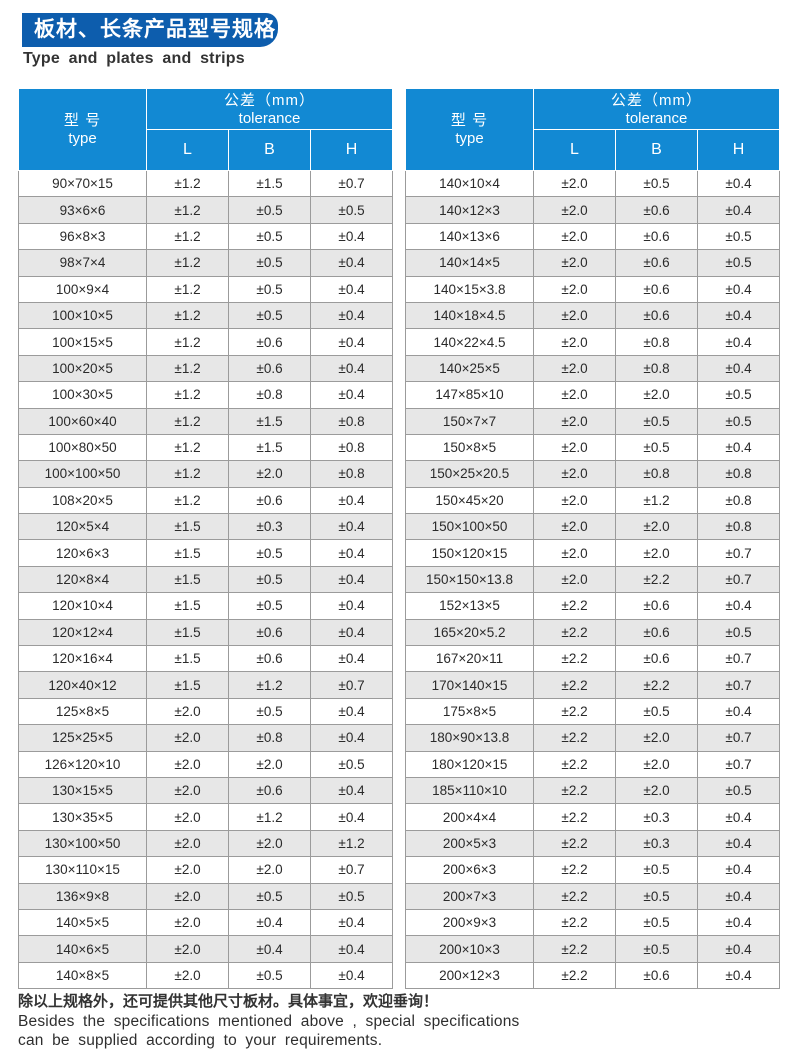 Image resolution: width=800 pixels, height=1064 pixels. Describe the element at coordinates (270, 100) in the screenshot. I see `tolerance-label-cn: 公差（mm）` at that location.